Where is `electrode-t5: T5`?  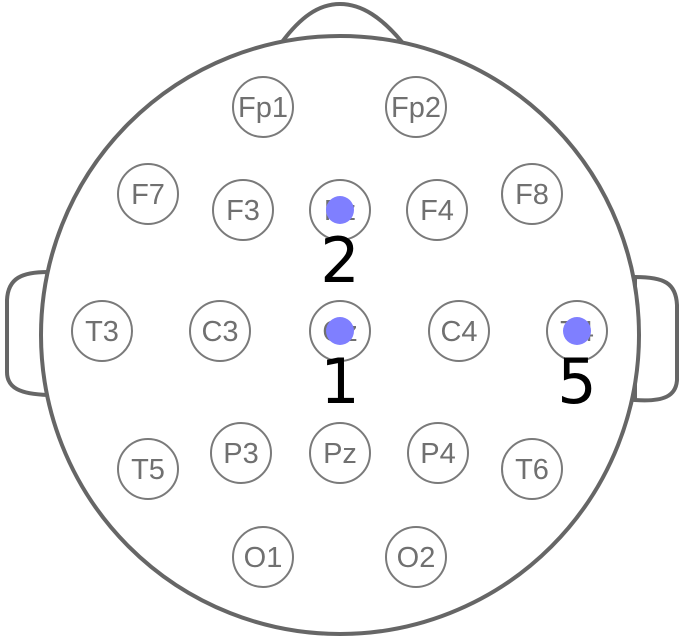 electrode-t5: T5 is located at coordinates (148, 469).